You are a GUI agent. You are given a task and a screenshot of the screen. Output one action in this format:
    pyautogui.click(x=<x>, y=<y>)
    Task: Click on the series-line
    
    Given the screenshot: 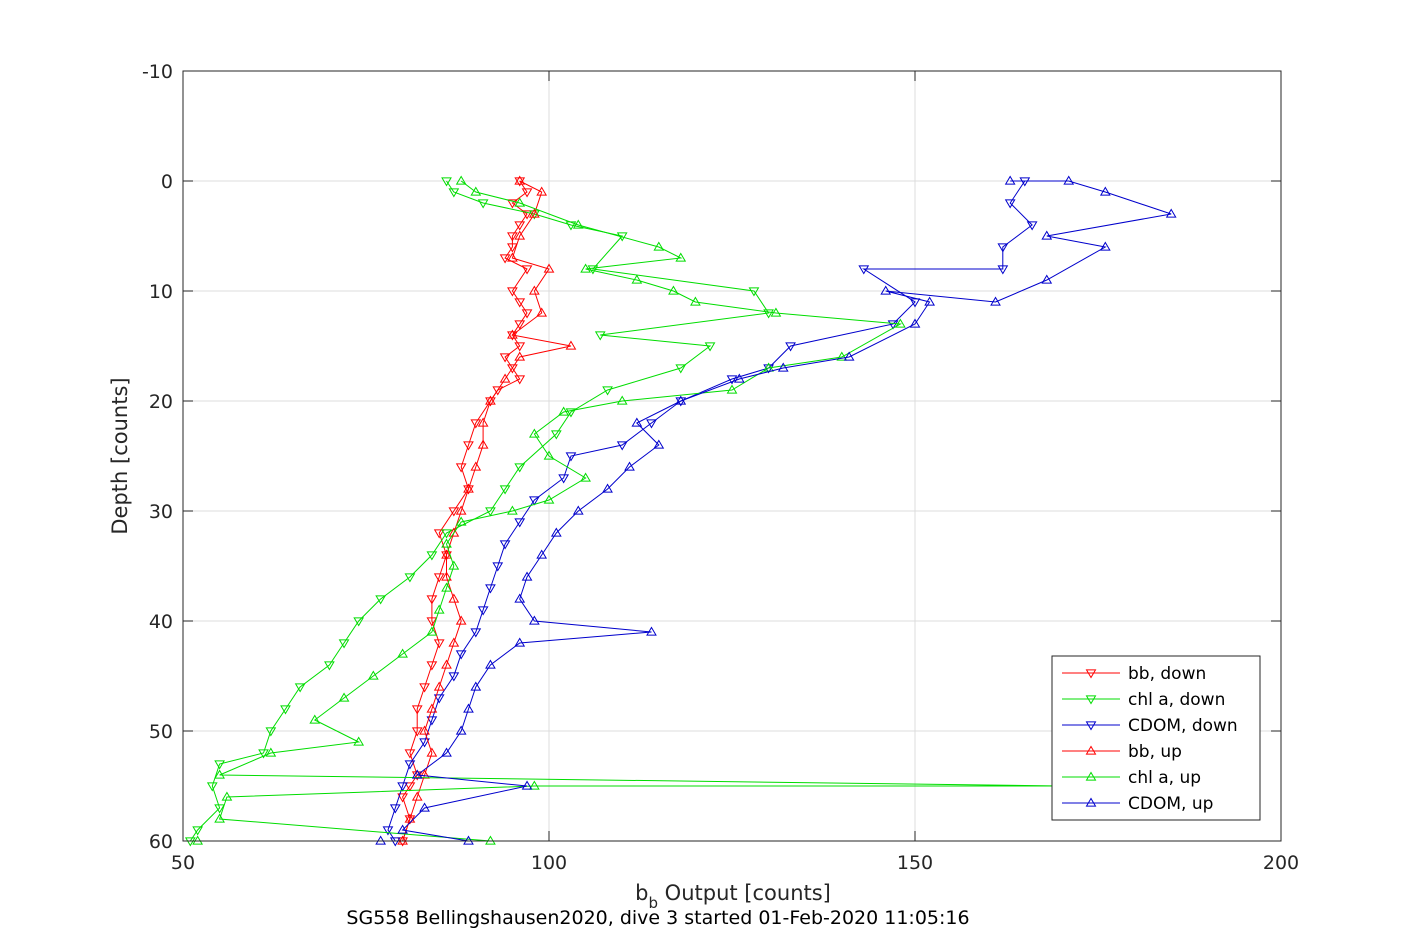 What is the action you would take?
    pyautogui.click(x=487, y=511)
    